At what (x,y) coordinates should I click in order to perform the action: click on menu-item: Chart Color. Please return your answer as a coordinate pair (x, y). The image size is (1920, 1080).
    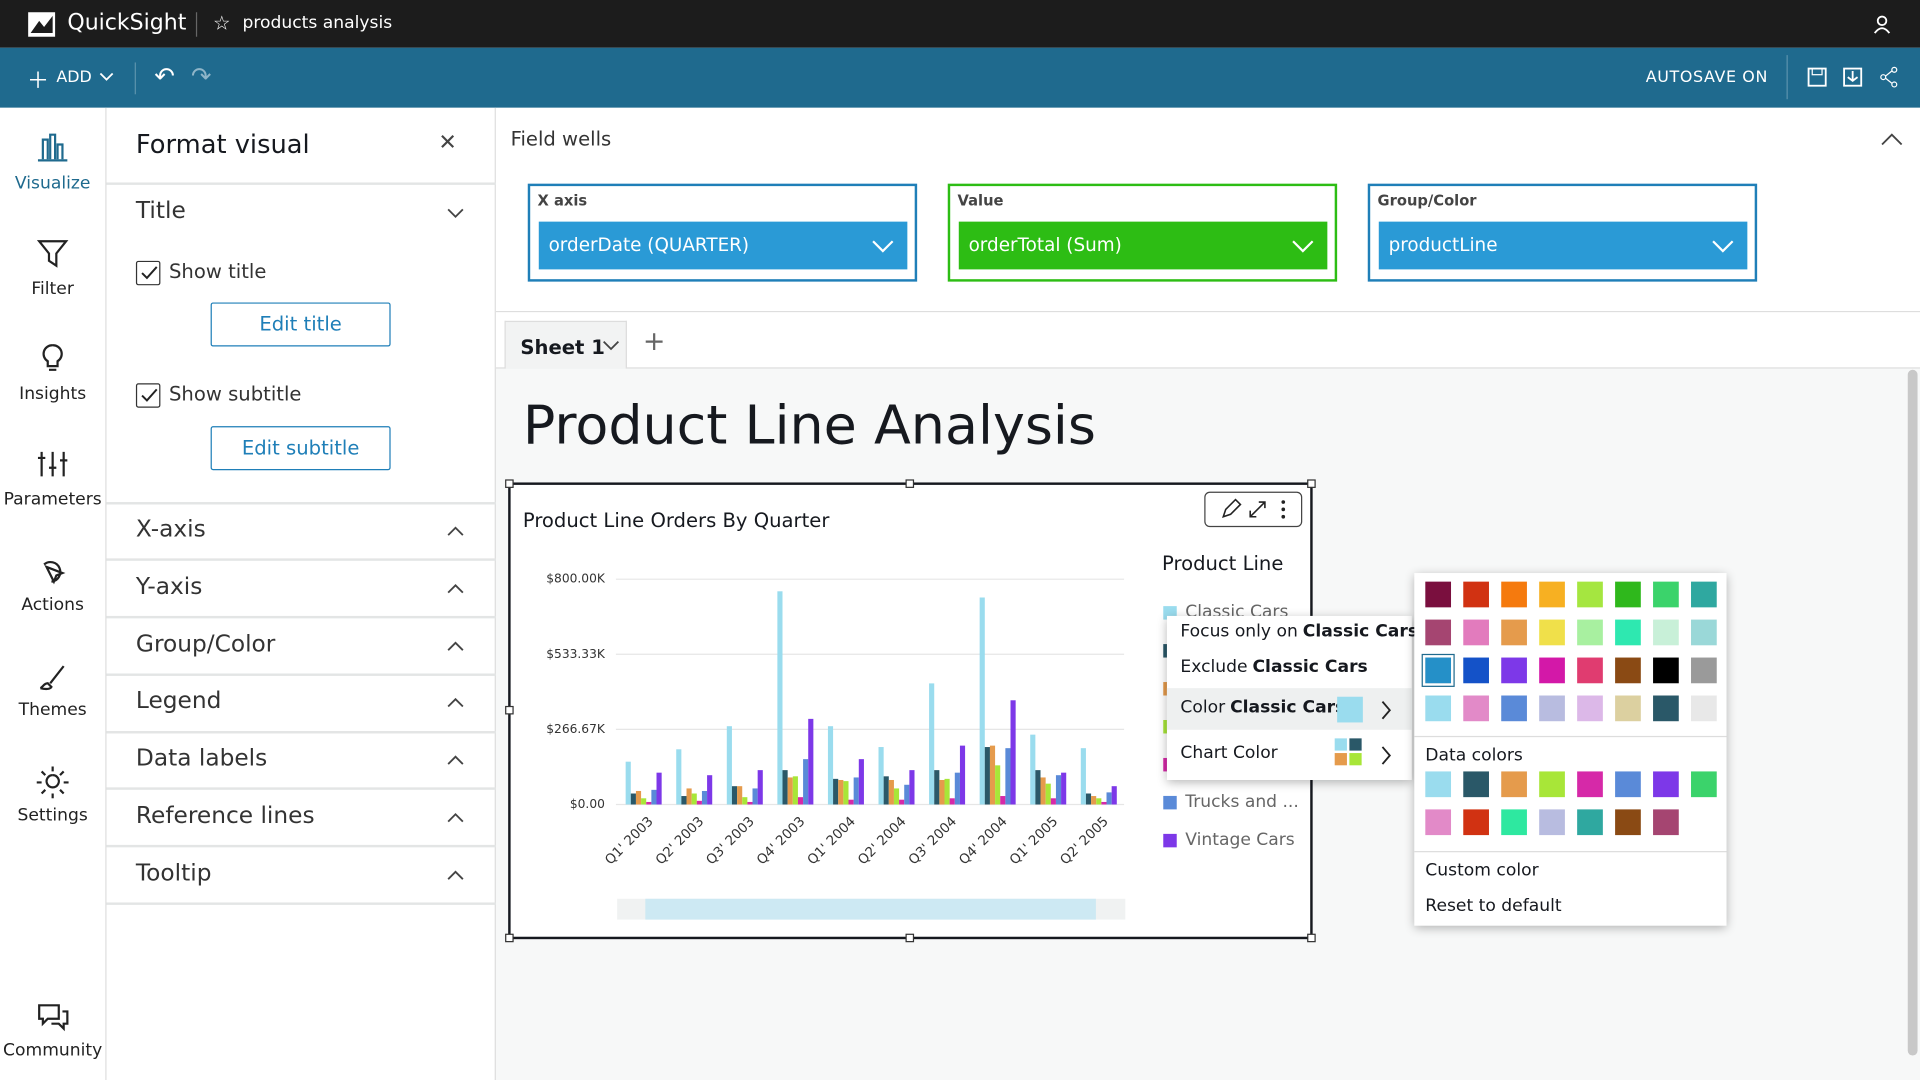
    Looking at the image, I should click on (1228, 755).